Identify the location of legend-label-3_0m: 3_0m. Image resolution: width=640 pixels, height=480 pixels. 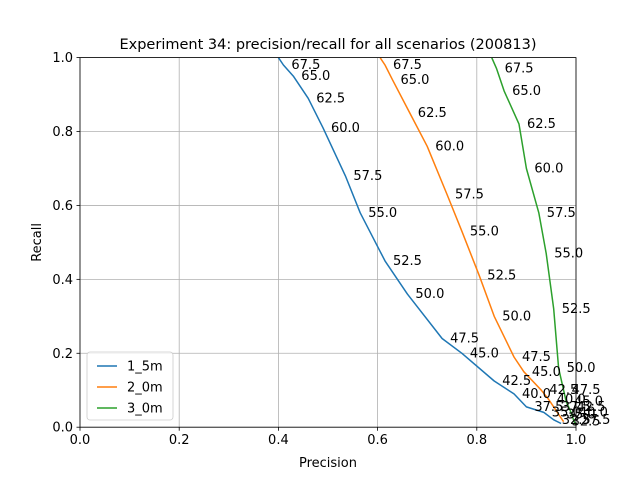
(145, 409).